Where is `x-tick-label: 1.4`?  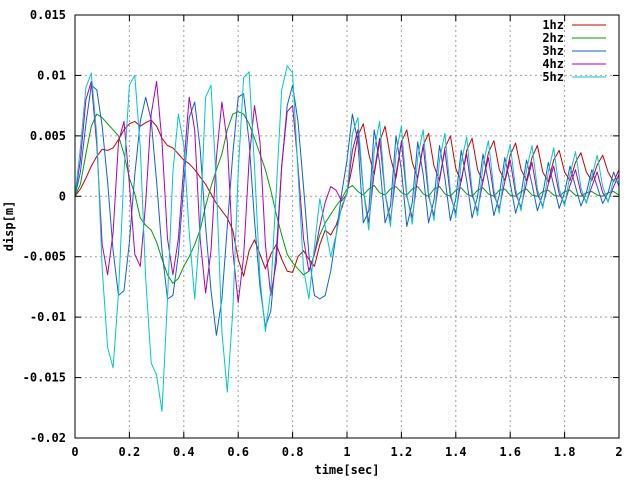
x-tick-label: 1.4 is located at coordinates (456, 452).